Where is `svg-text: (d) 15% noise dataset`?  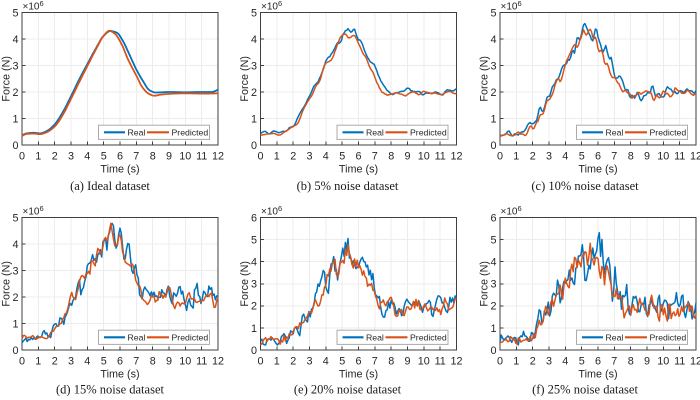
svg-text: (d) 15% noise dataset is located at coordinates (110, 389).